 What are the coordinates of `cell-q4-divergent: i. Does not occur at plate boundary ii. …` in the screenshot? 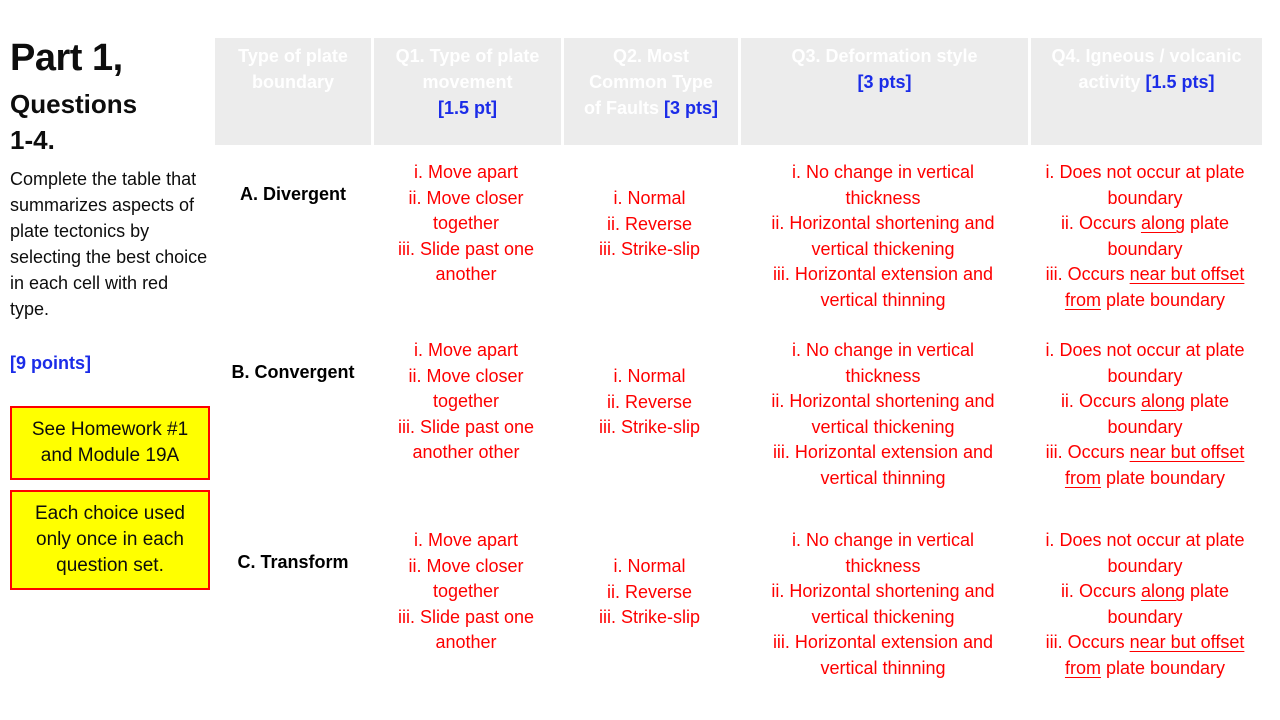 It's located at (1145, 236).